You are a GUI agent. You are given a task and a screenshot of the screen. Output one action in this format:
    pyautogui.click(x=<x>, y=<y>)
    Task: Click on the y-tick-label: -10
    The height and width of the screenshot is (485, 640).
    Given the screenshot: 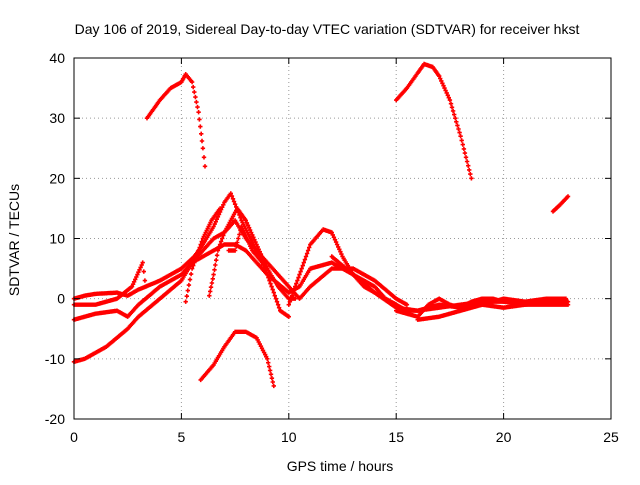 What is the action you would take?
    pyautogui.click(x=55, y=359)
    